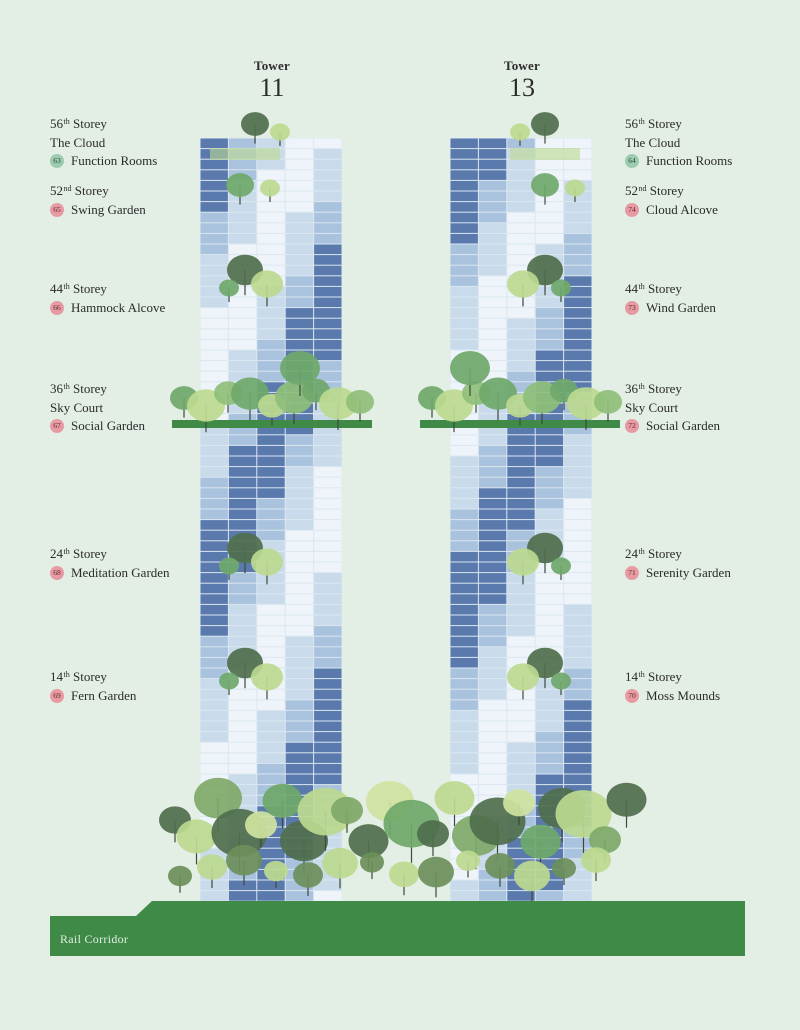  I want to click on base-shrub, so click(596, 864).